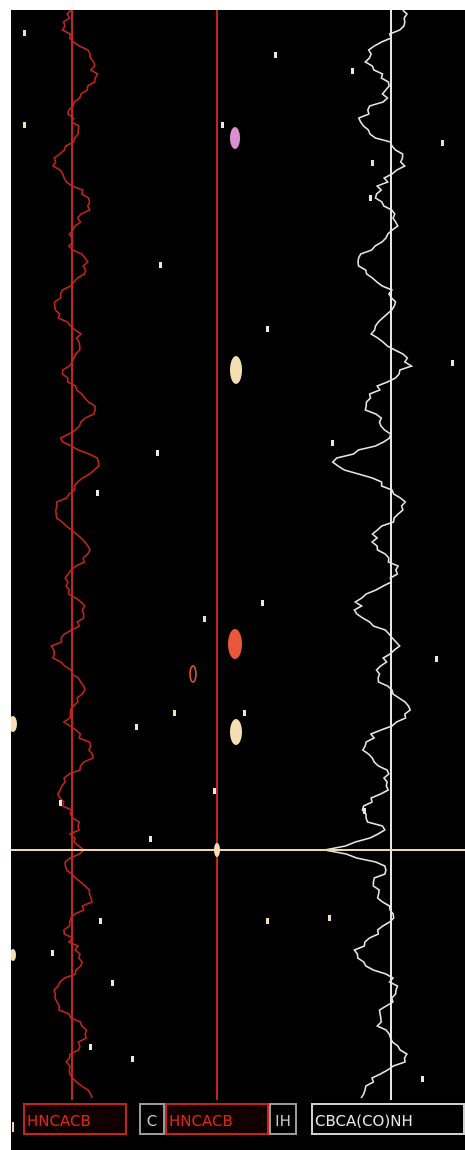  I want to click on strip-label-hncacb-1: HNCACB, so click(75, 1119).